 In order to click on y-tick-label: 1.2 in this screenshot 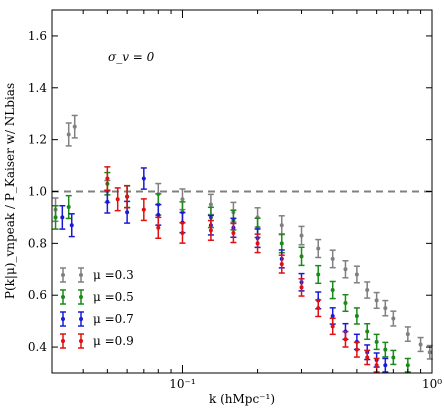, I will do `click(37, 140)`.